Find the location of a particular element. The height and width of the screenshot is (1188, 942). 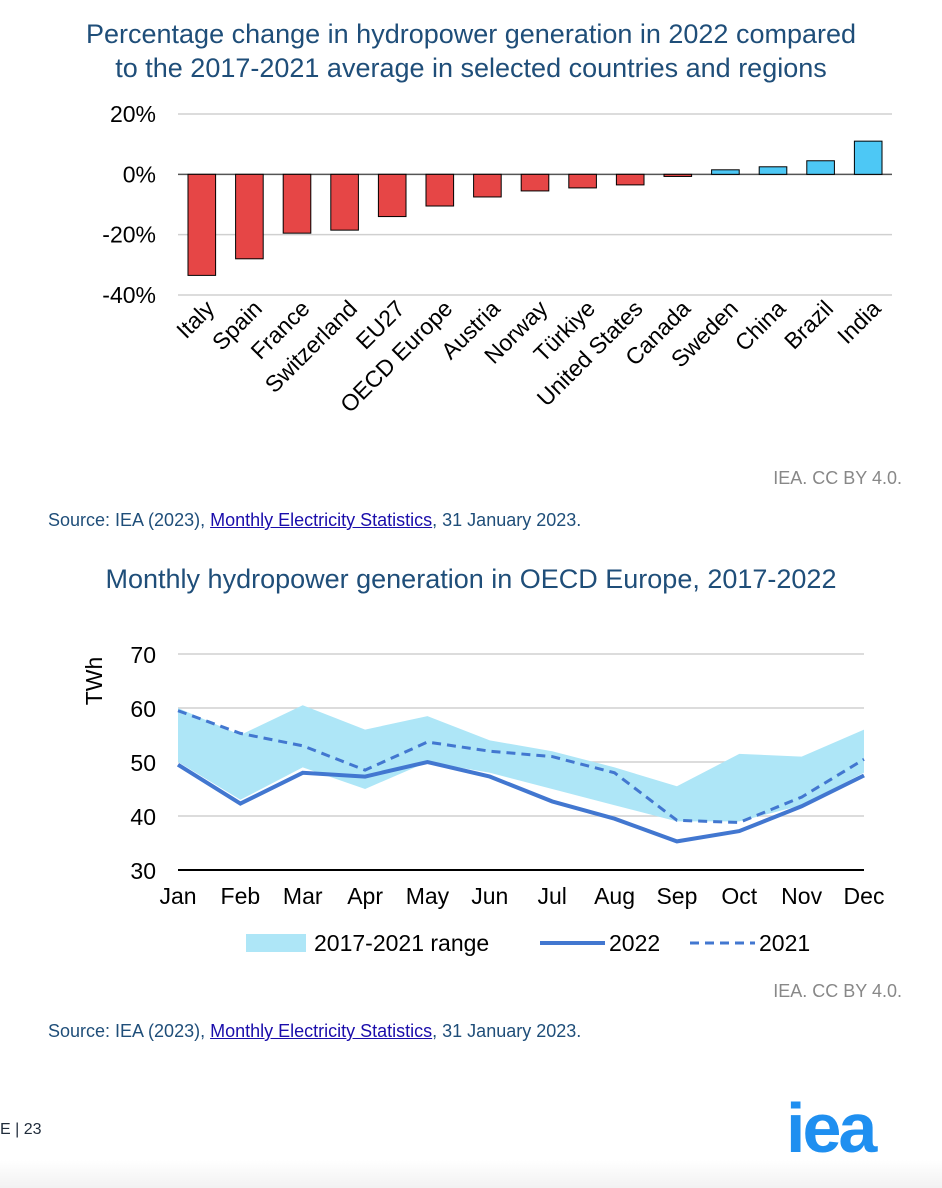

legend-label-2021: 2021 is located at coordinates (784, 943).